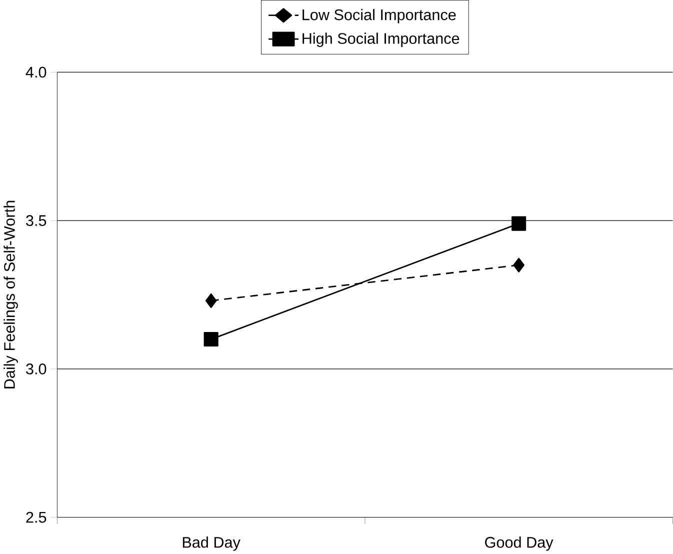 This screenshot has width=673, height=554. Describe the element at coordinates (36, 517) in the screenshot. I see `y-tick-label: 2.5` at that location.